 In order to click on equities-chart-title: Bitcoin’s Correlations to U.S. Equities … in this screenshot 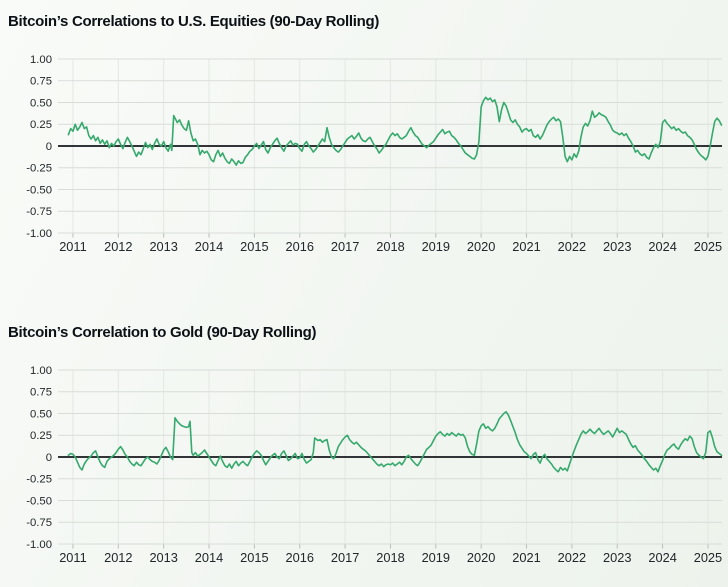, I will do `click(194, 21)`.